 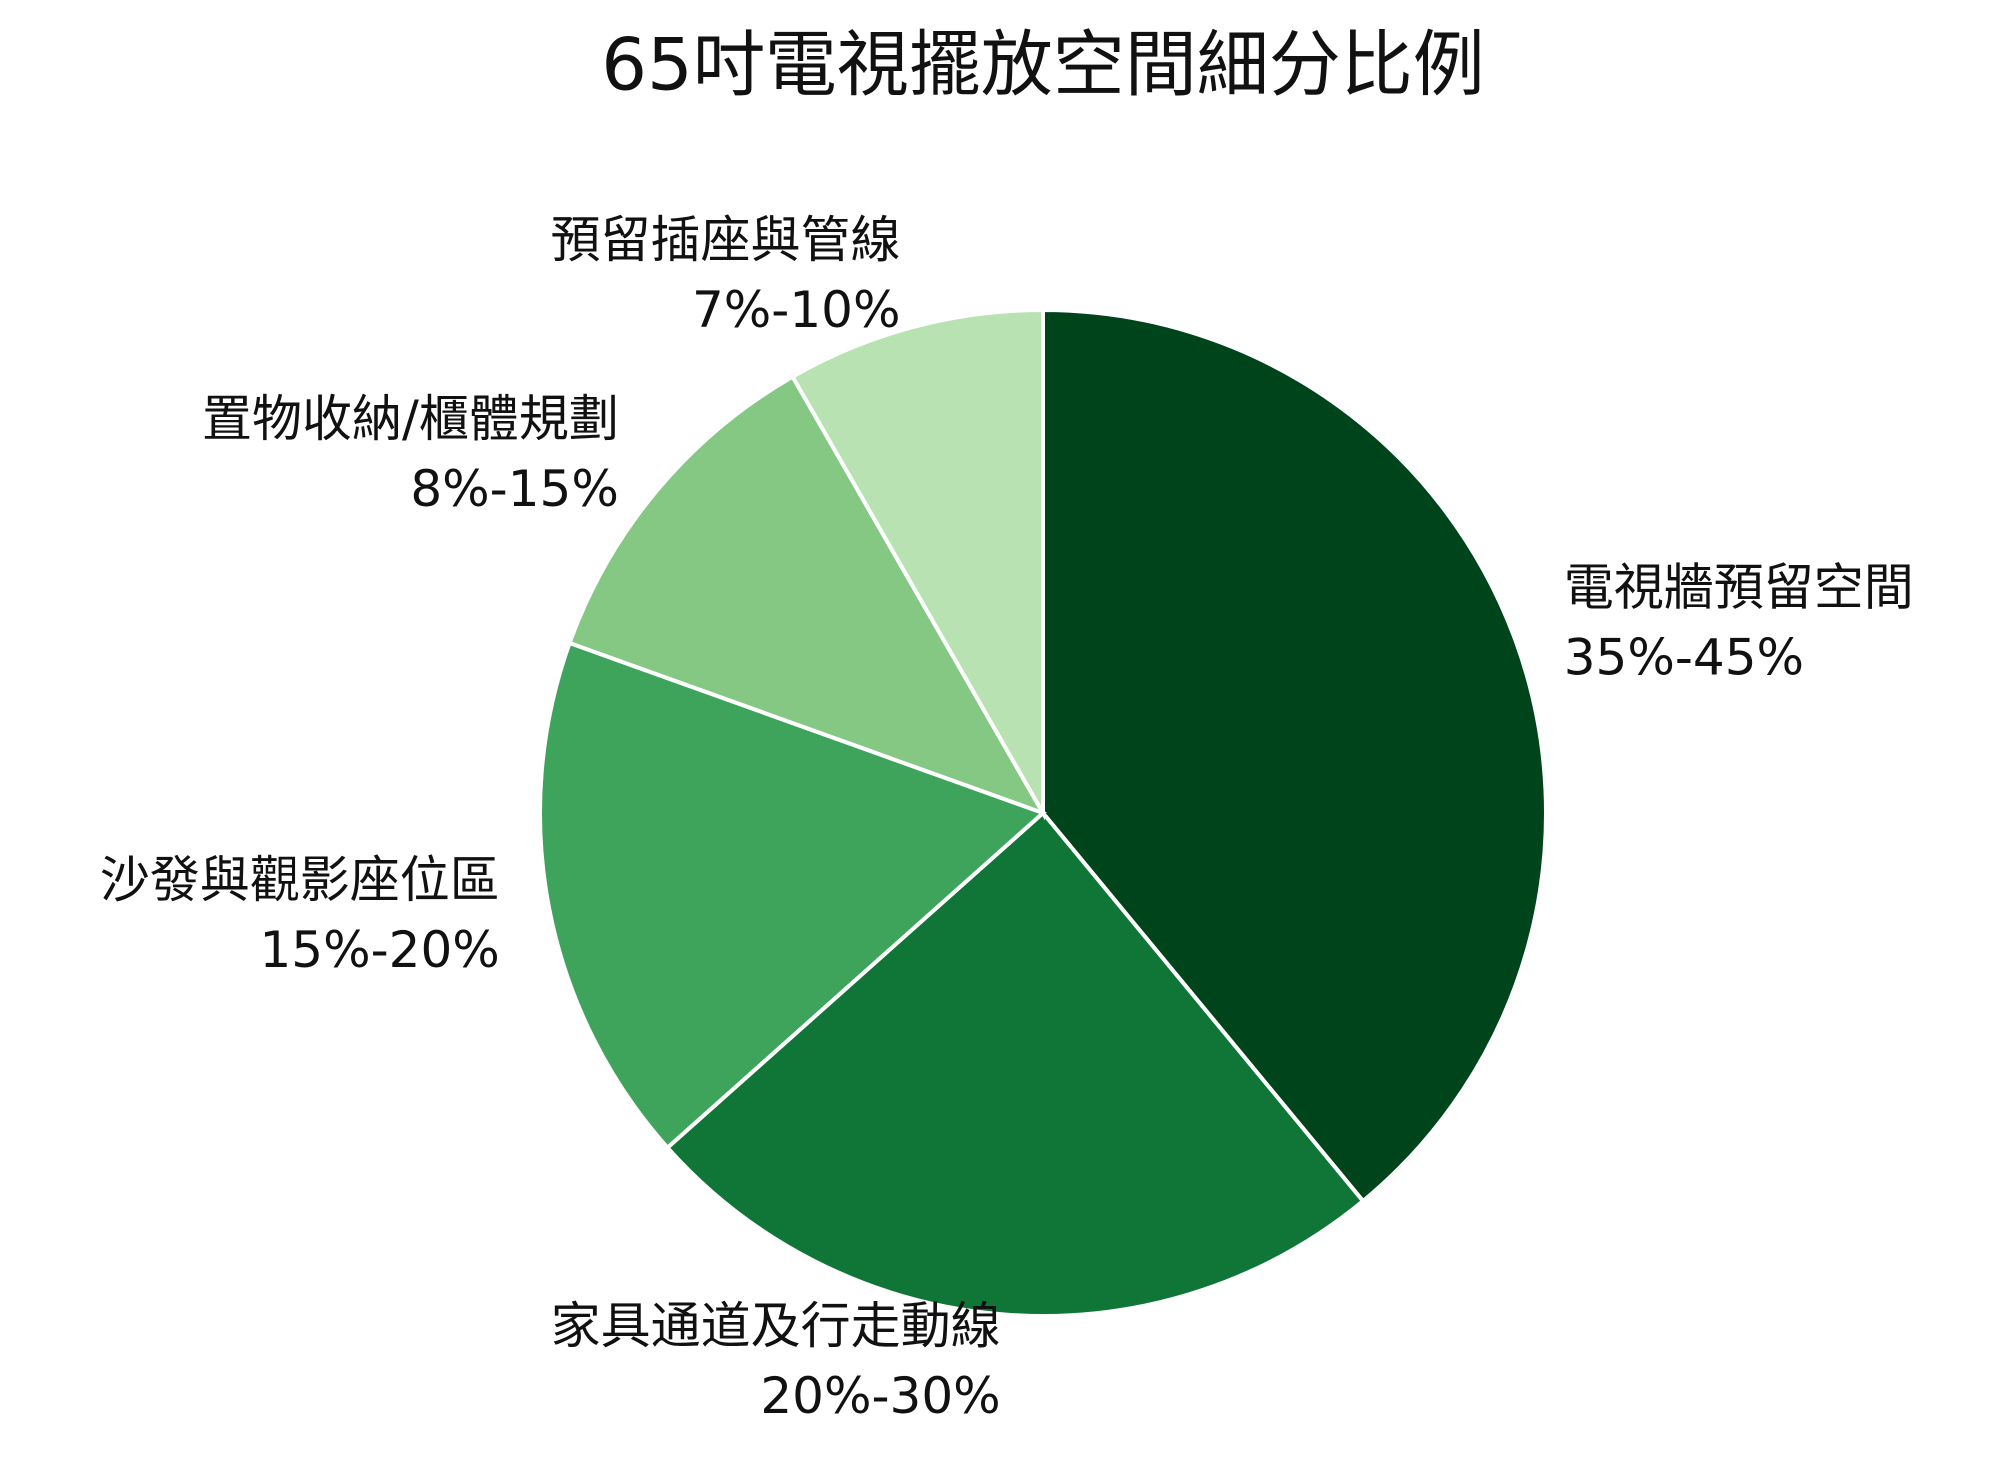 What do you see at coordinates (796, 310) in the screenshot?
I see `value-label: 7%-10%` at bounding box center [796, 310].